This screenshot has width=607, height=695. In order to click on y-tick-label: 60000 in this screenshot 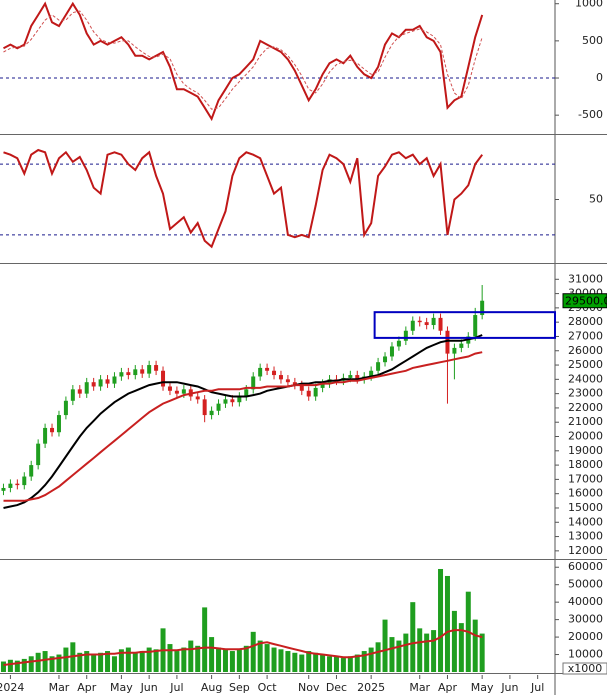, I will do `click(585, 566)`.